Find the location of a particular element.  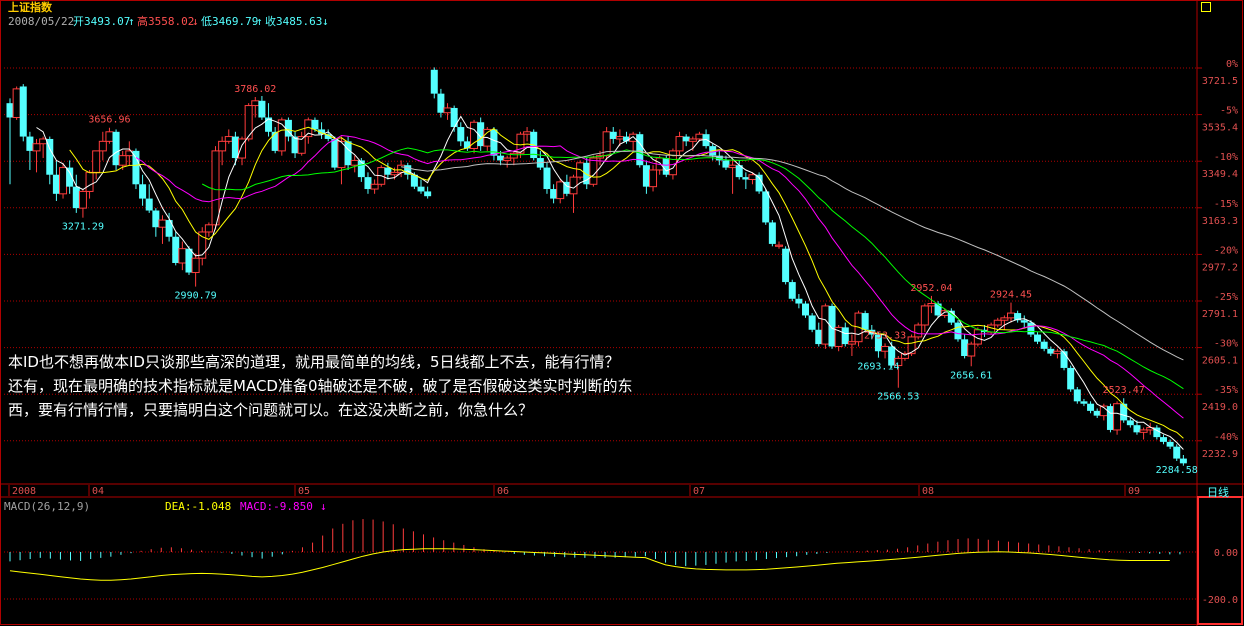

price-tick-label: 2791.1 is located at coordinates (1220, 314).